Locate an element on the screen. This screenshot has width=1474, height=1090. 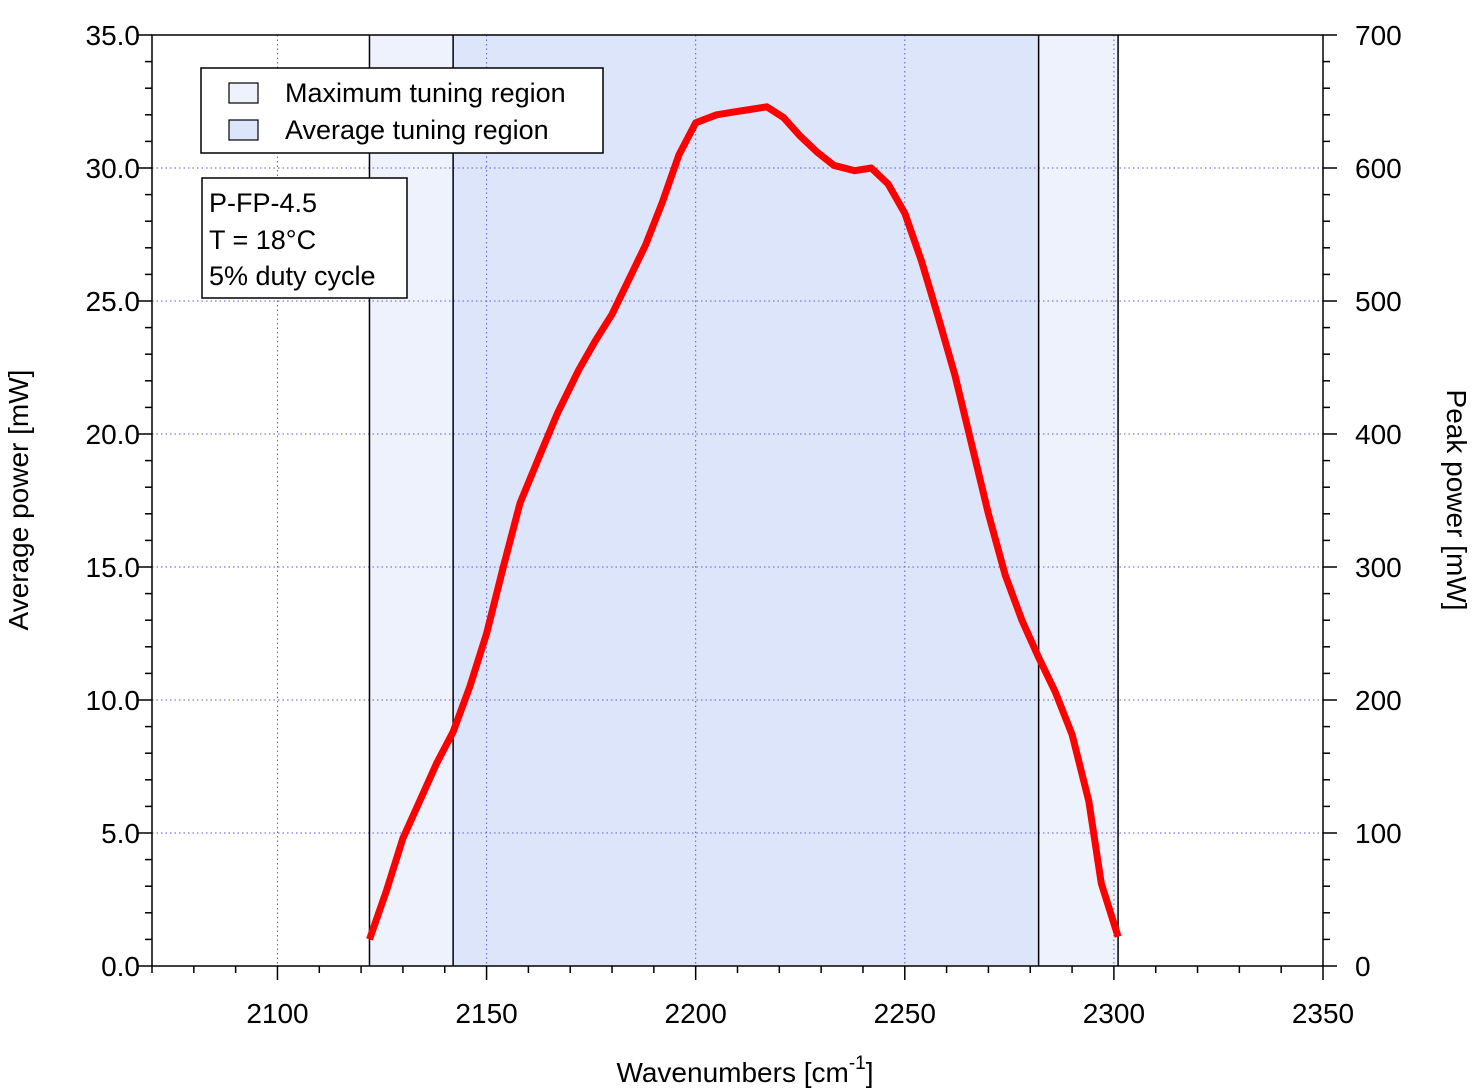
y-left-tick-label: 15.0 is located at coordinates (113, 567).